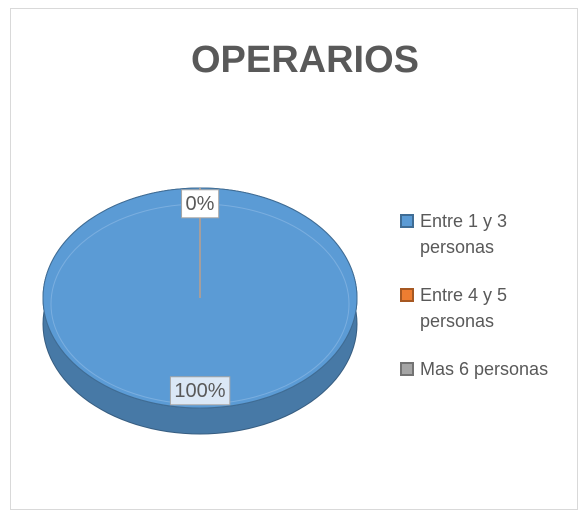 The image size is (587, 519). What do you see at coordinates (484, 369) in the screenshot?
I see `legend-label: Mas 6 personas` at bounding box center [484, 369].